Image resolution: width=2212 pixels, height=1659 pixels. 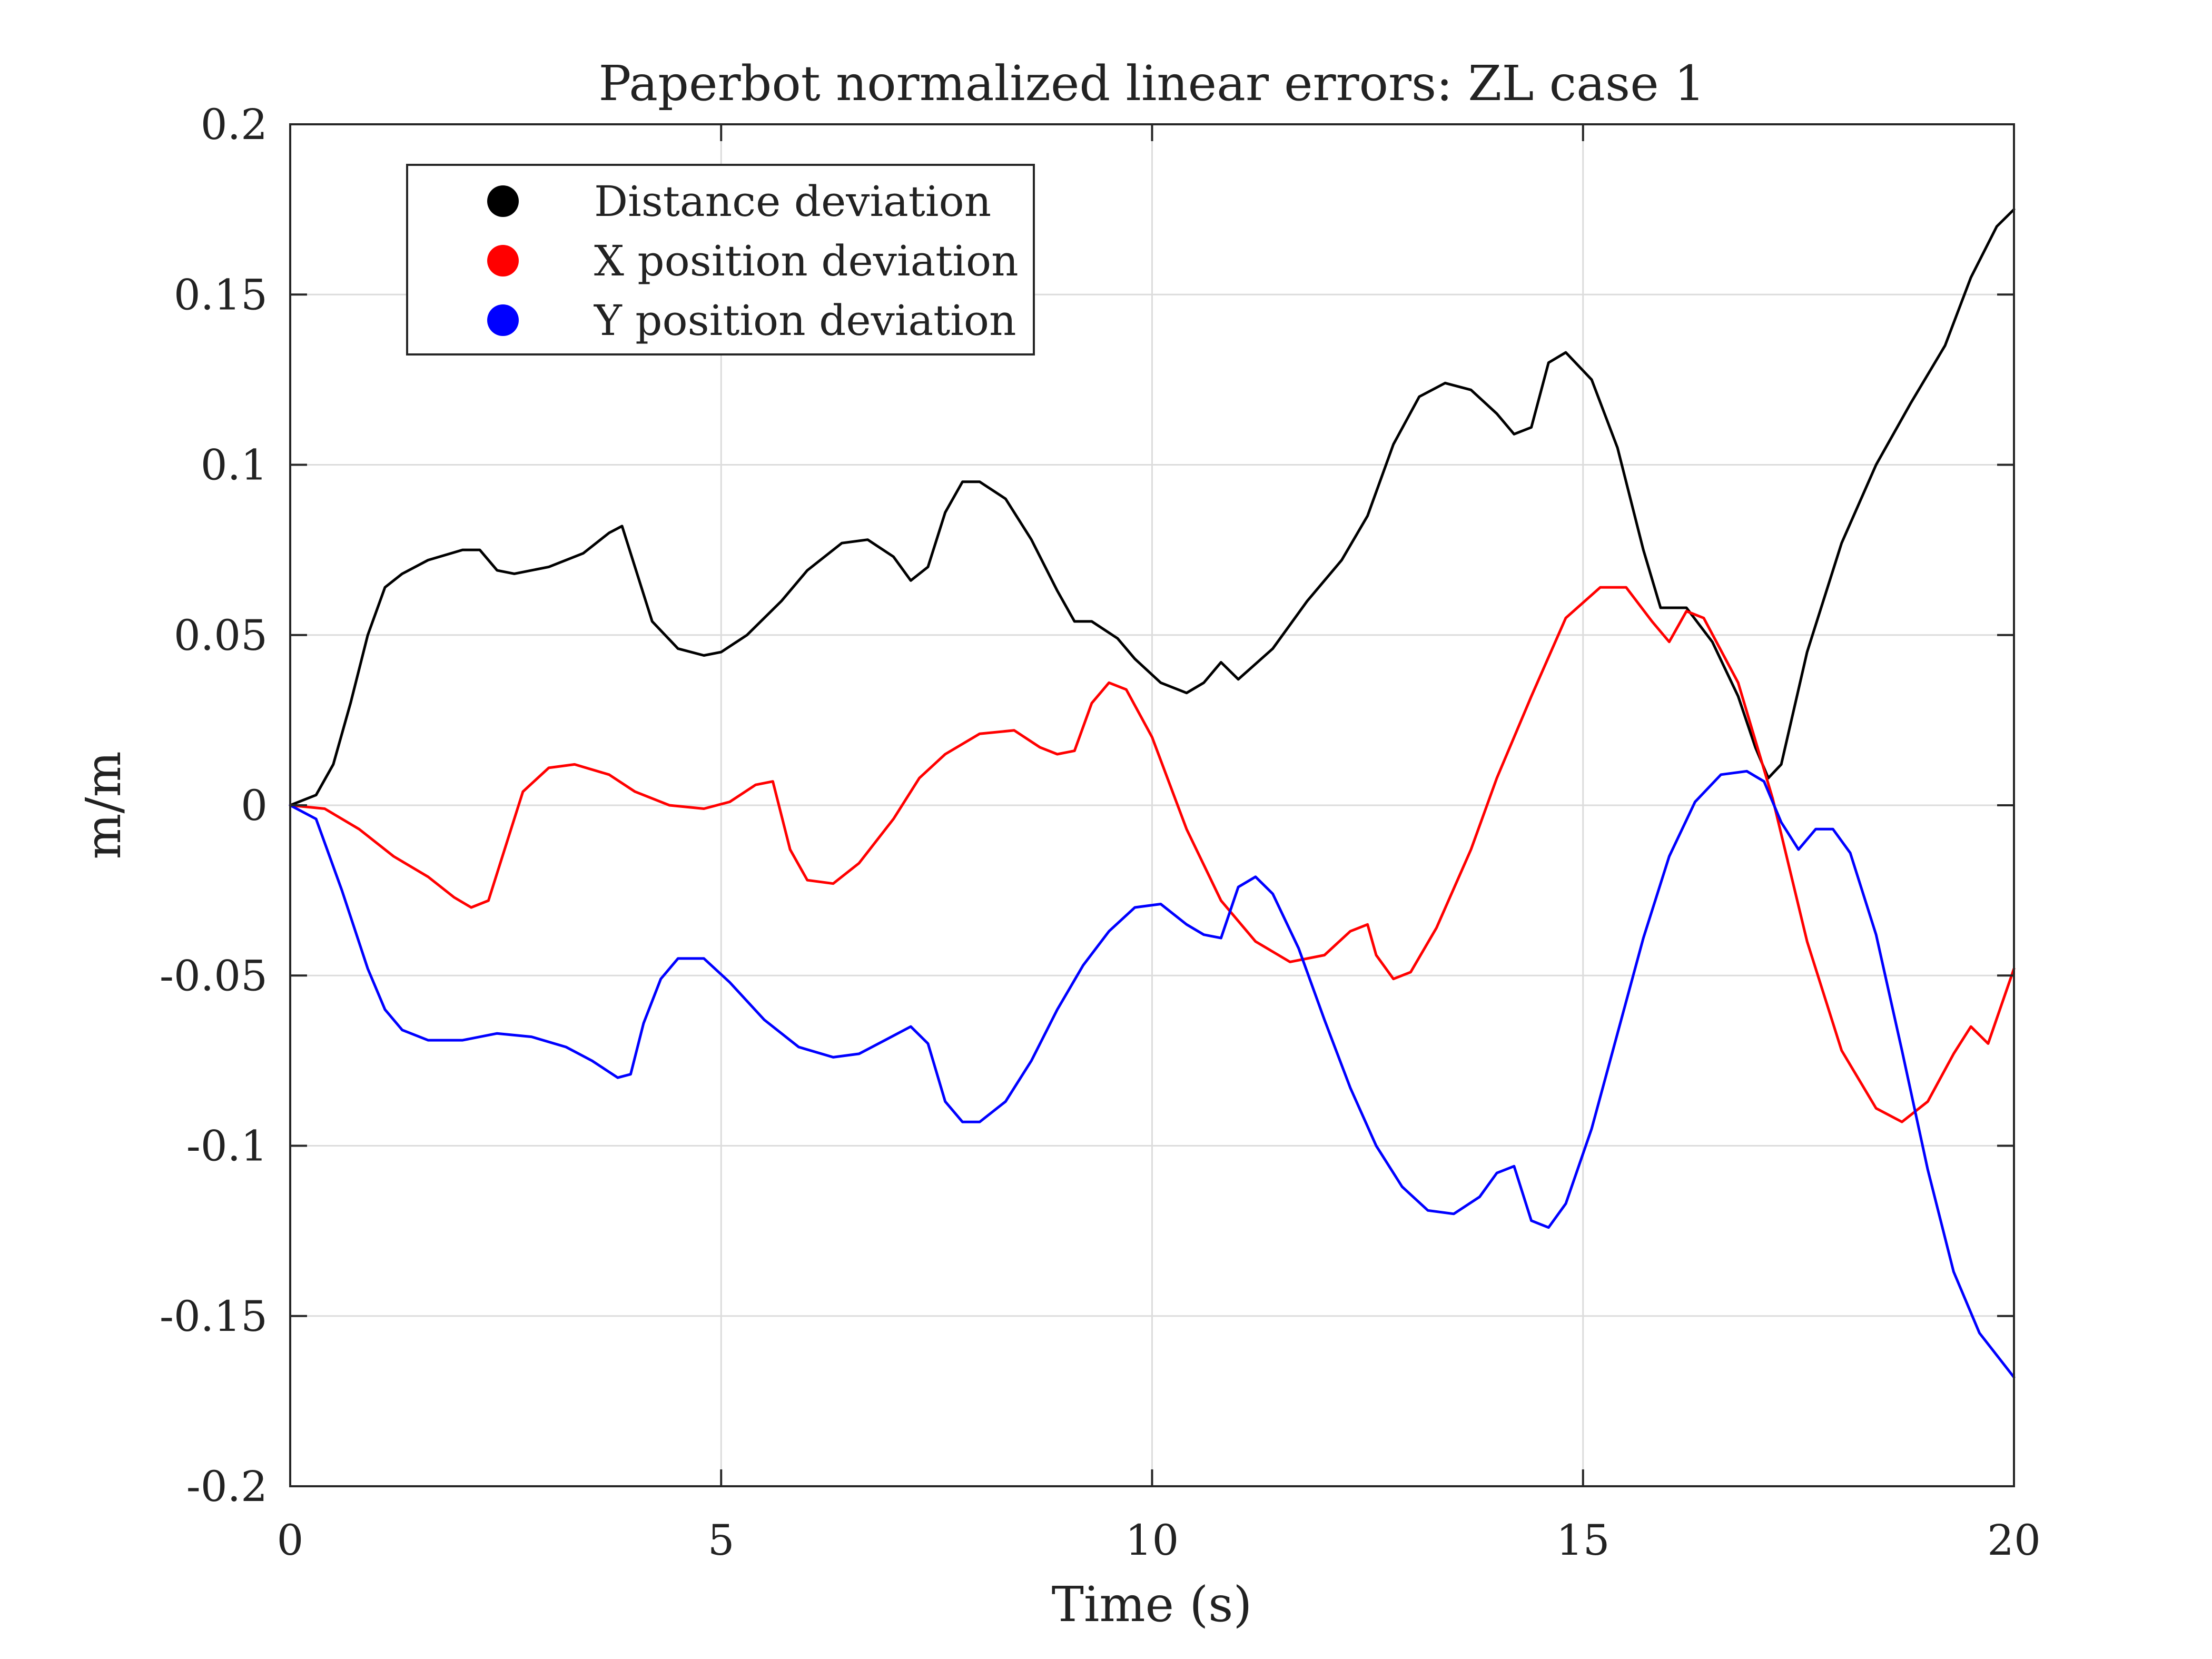 I want to click on y-tick-label: -0.15, so click(x=214, y=1316).